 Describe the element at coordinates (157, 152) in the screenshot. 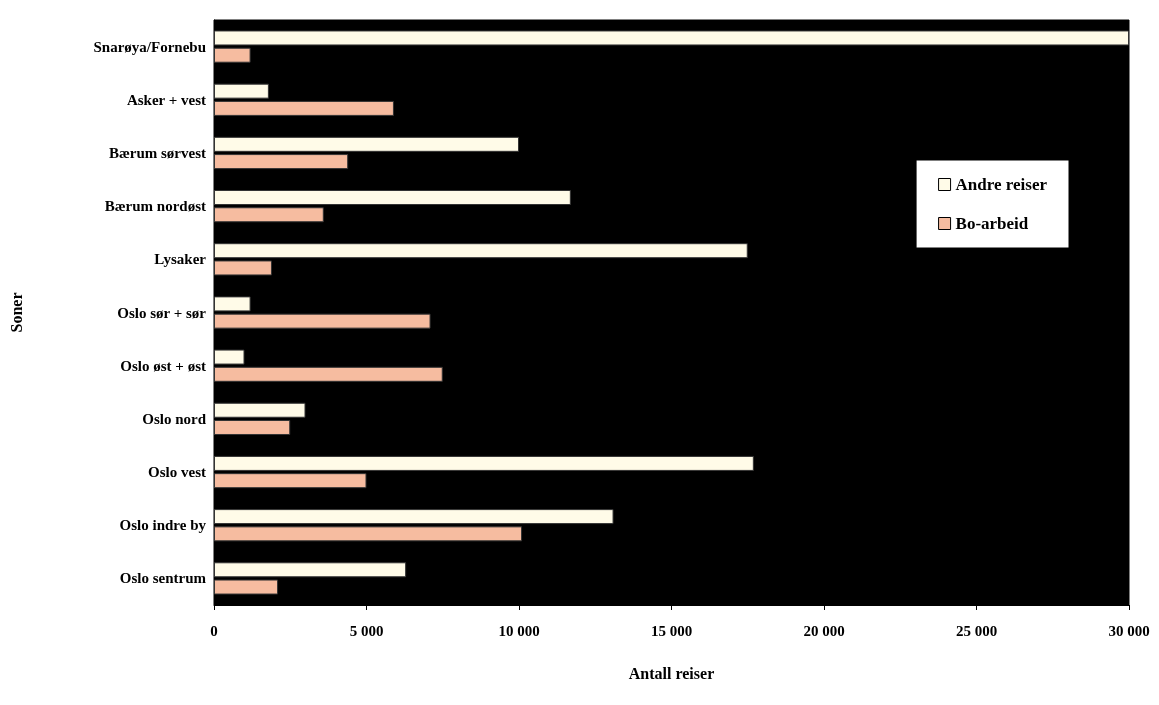

I see `y-tick-label: Bærum sørvest` at that location.